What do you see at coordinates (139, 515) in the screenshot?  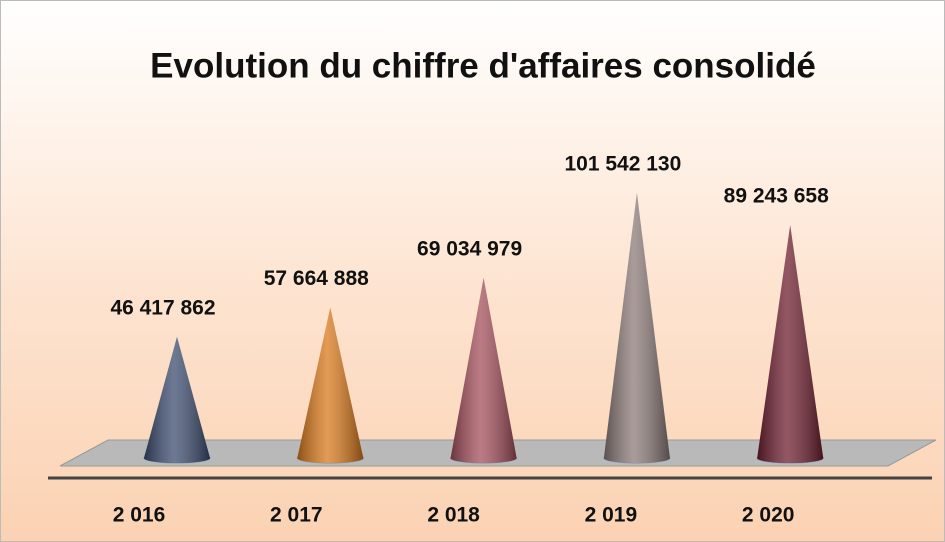 I see `x-tick-label: 2 016` at bounding box center [139, 515].